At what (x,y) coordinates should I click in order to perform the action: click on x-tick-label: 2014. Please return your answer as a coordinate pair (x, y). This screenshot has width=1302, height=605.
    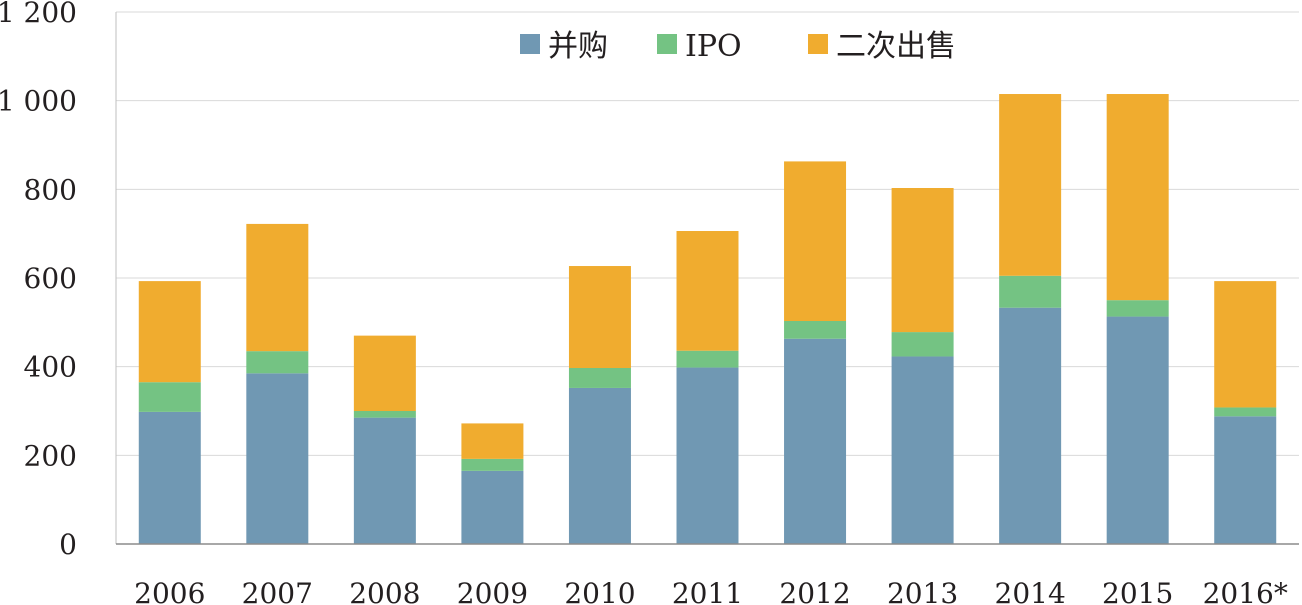
    Looking at the image, I should click on (1030, 591).